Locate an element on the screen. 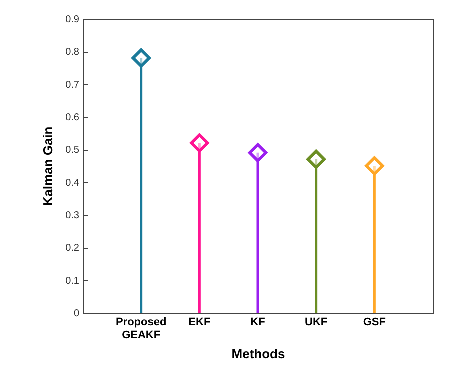  y-tick-label: 0.6 is located at coordinates (73, 118).